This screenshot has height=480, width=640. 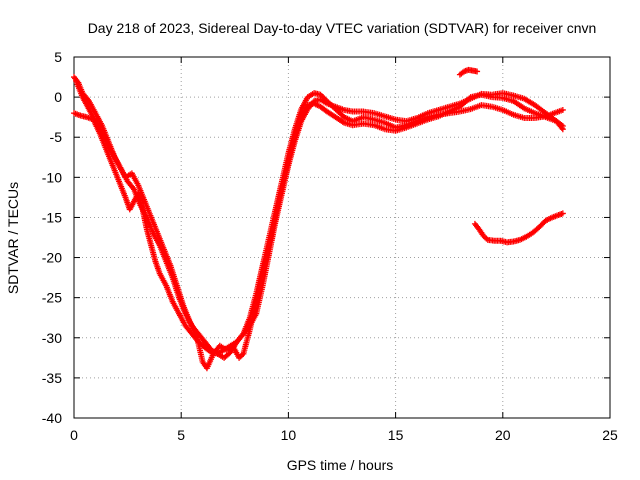 I want to click on x-tick-label: 5, so click(x=181, y=435).